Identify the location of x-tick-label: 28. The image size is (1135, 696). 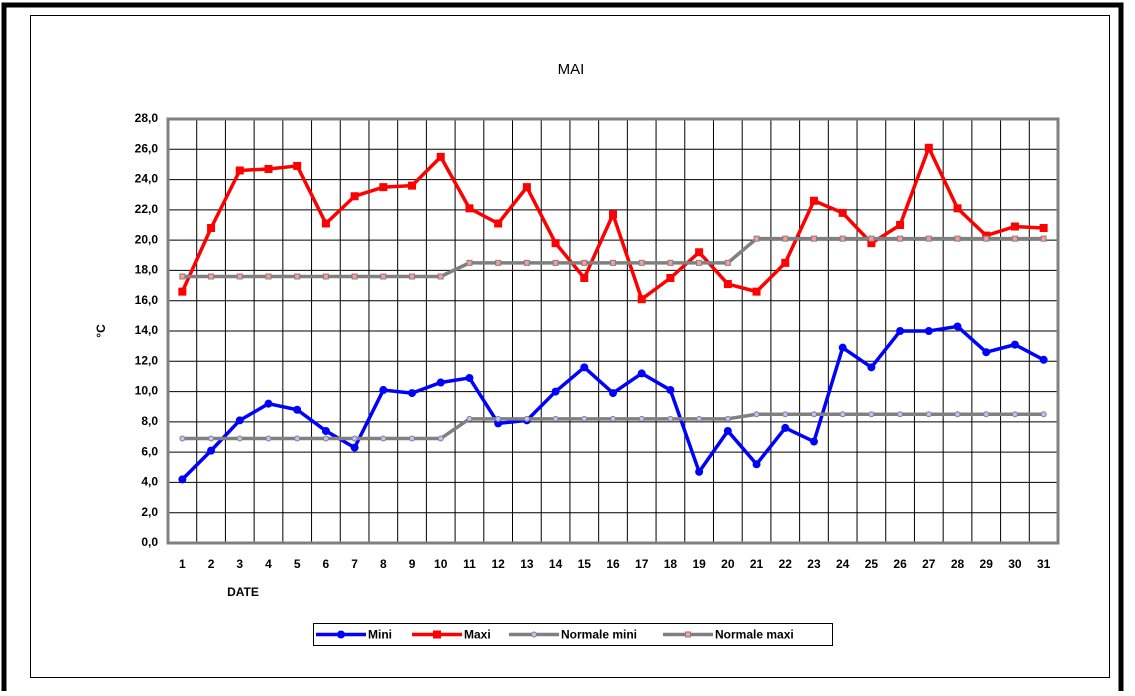
(958, 564).